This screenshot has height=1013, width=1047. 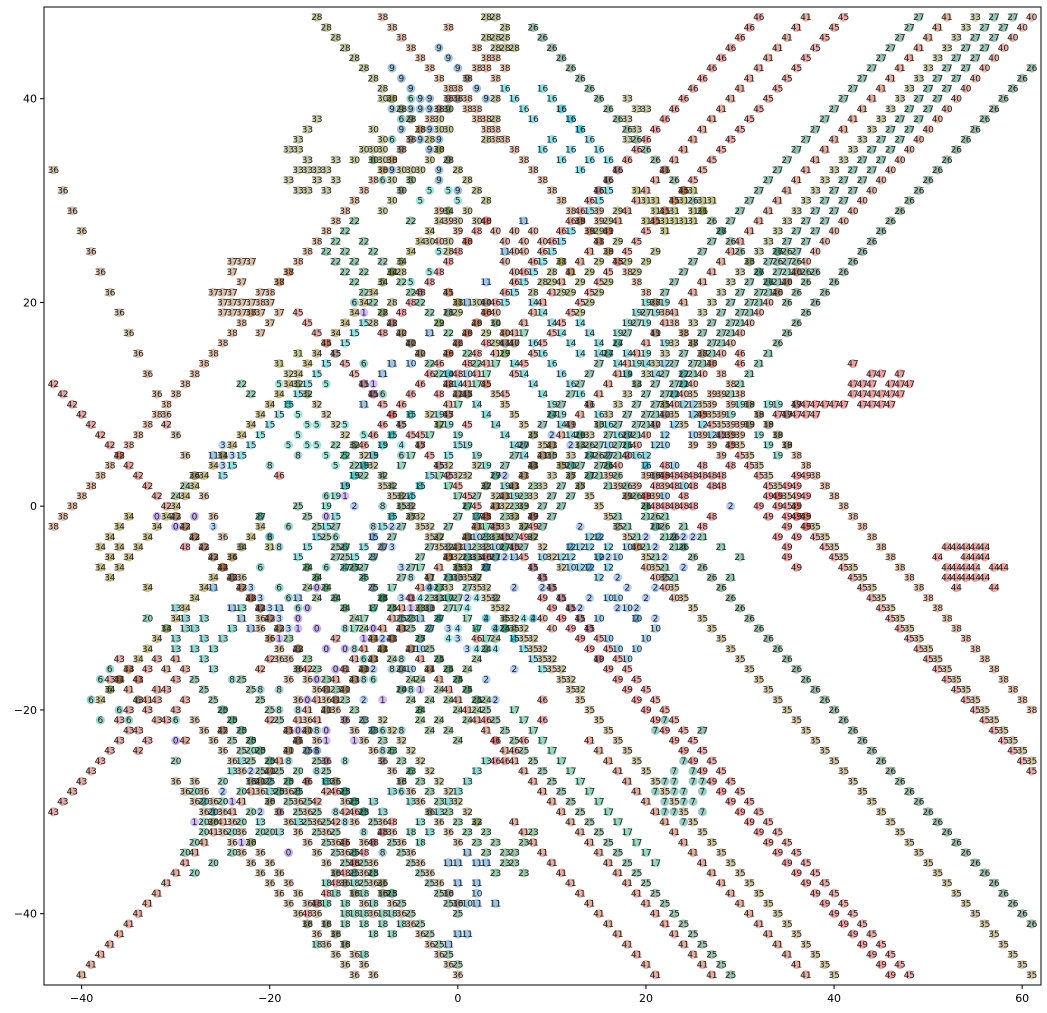 I want to click on point-label: 19, so click(x=336, y=497).